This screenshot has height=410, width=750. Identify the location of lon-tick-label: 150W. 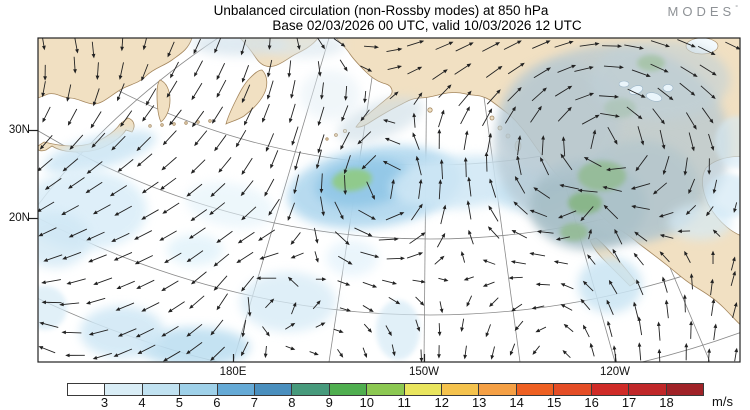
(424, 372).